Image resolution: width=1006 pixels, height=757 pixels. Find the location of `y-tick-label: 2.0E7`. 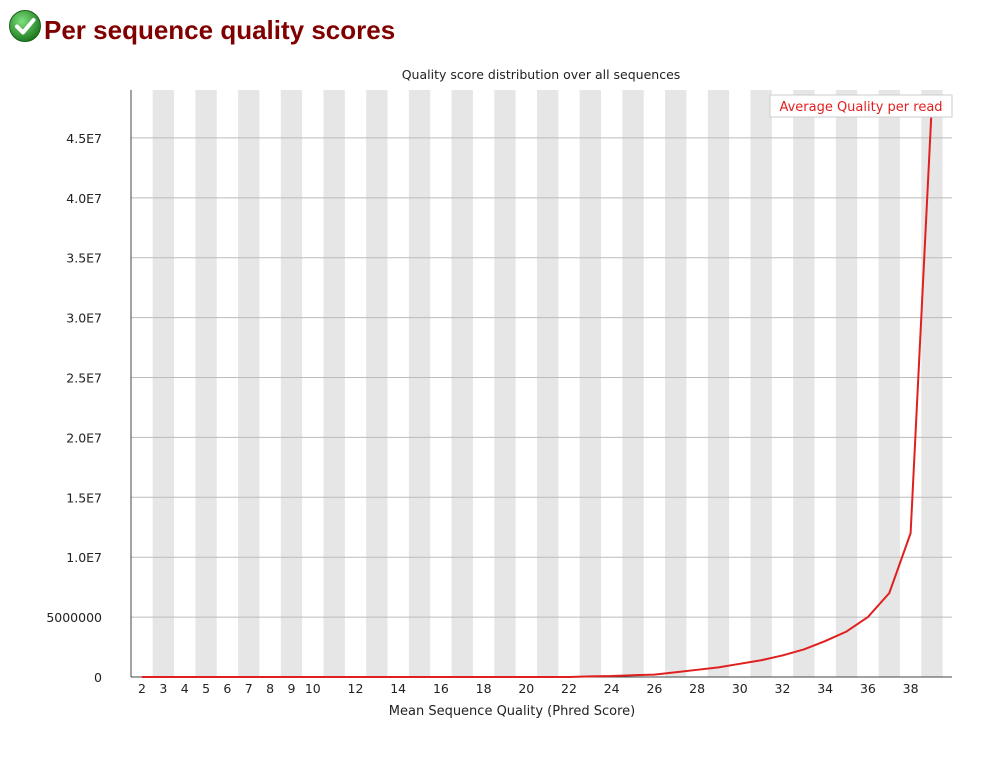

y-tick-label: 2.0E7 is located at coordinates (84, 437).